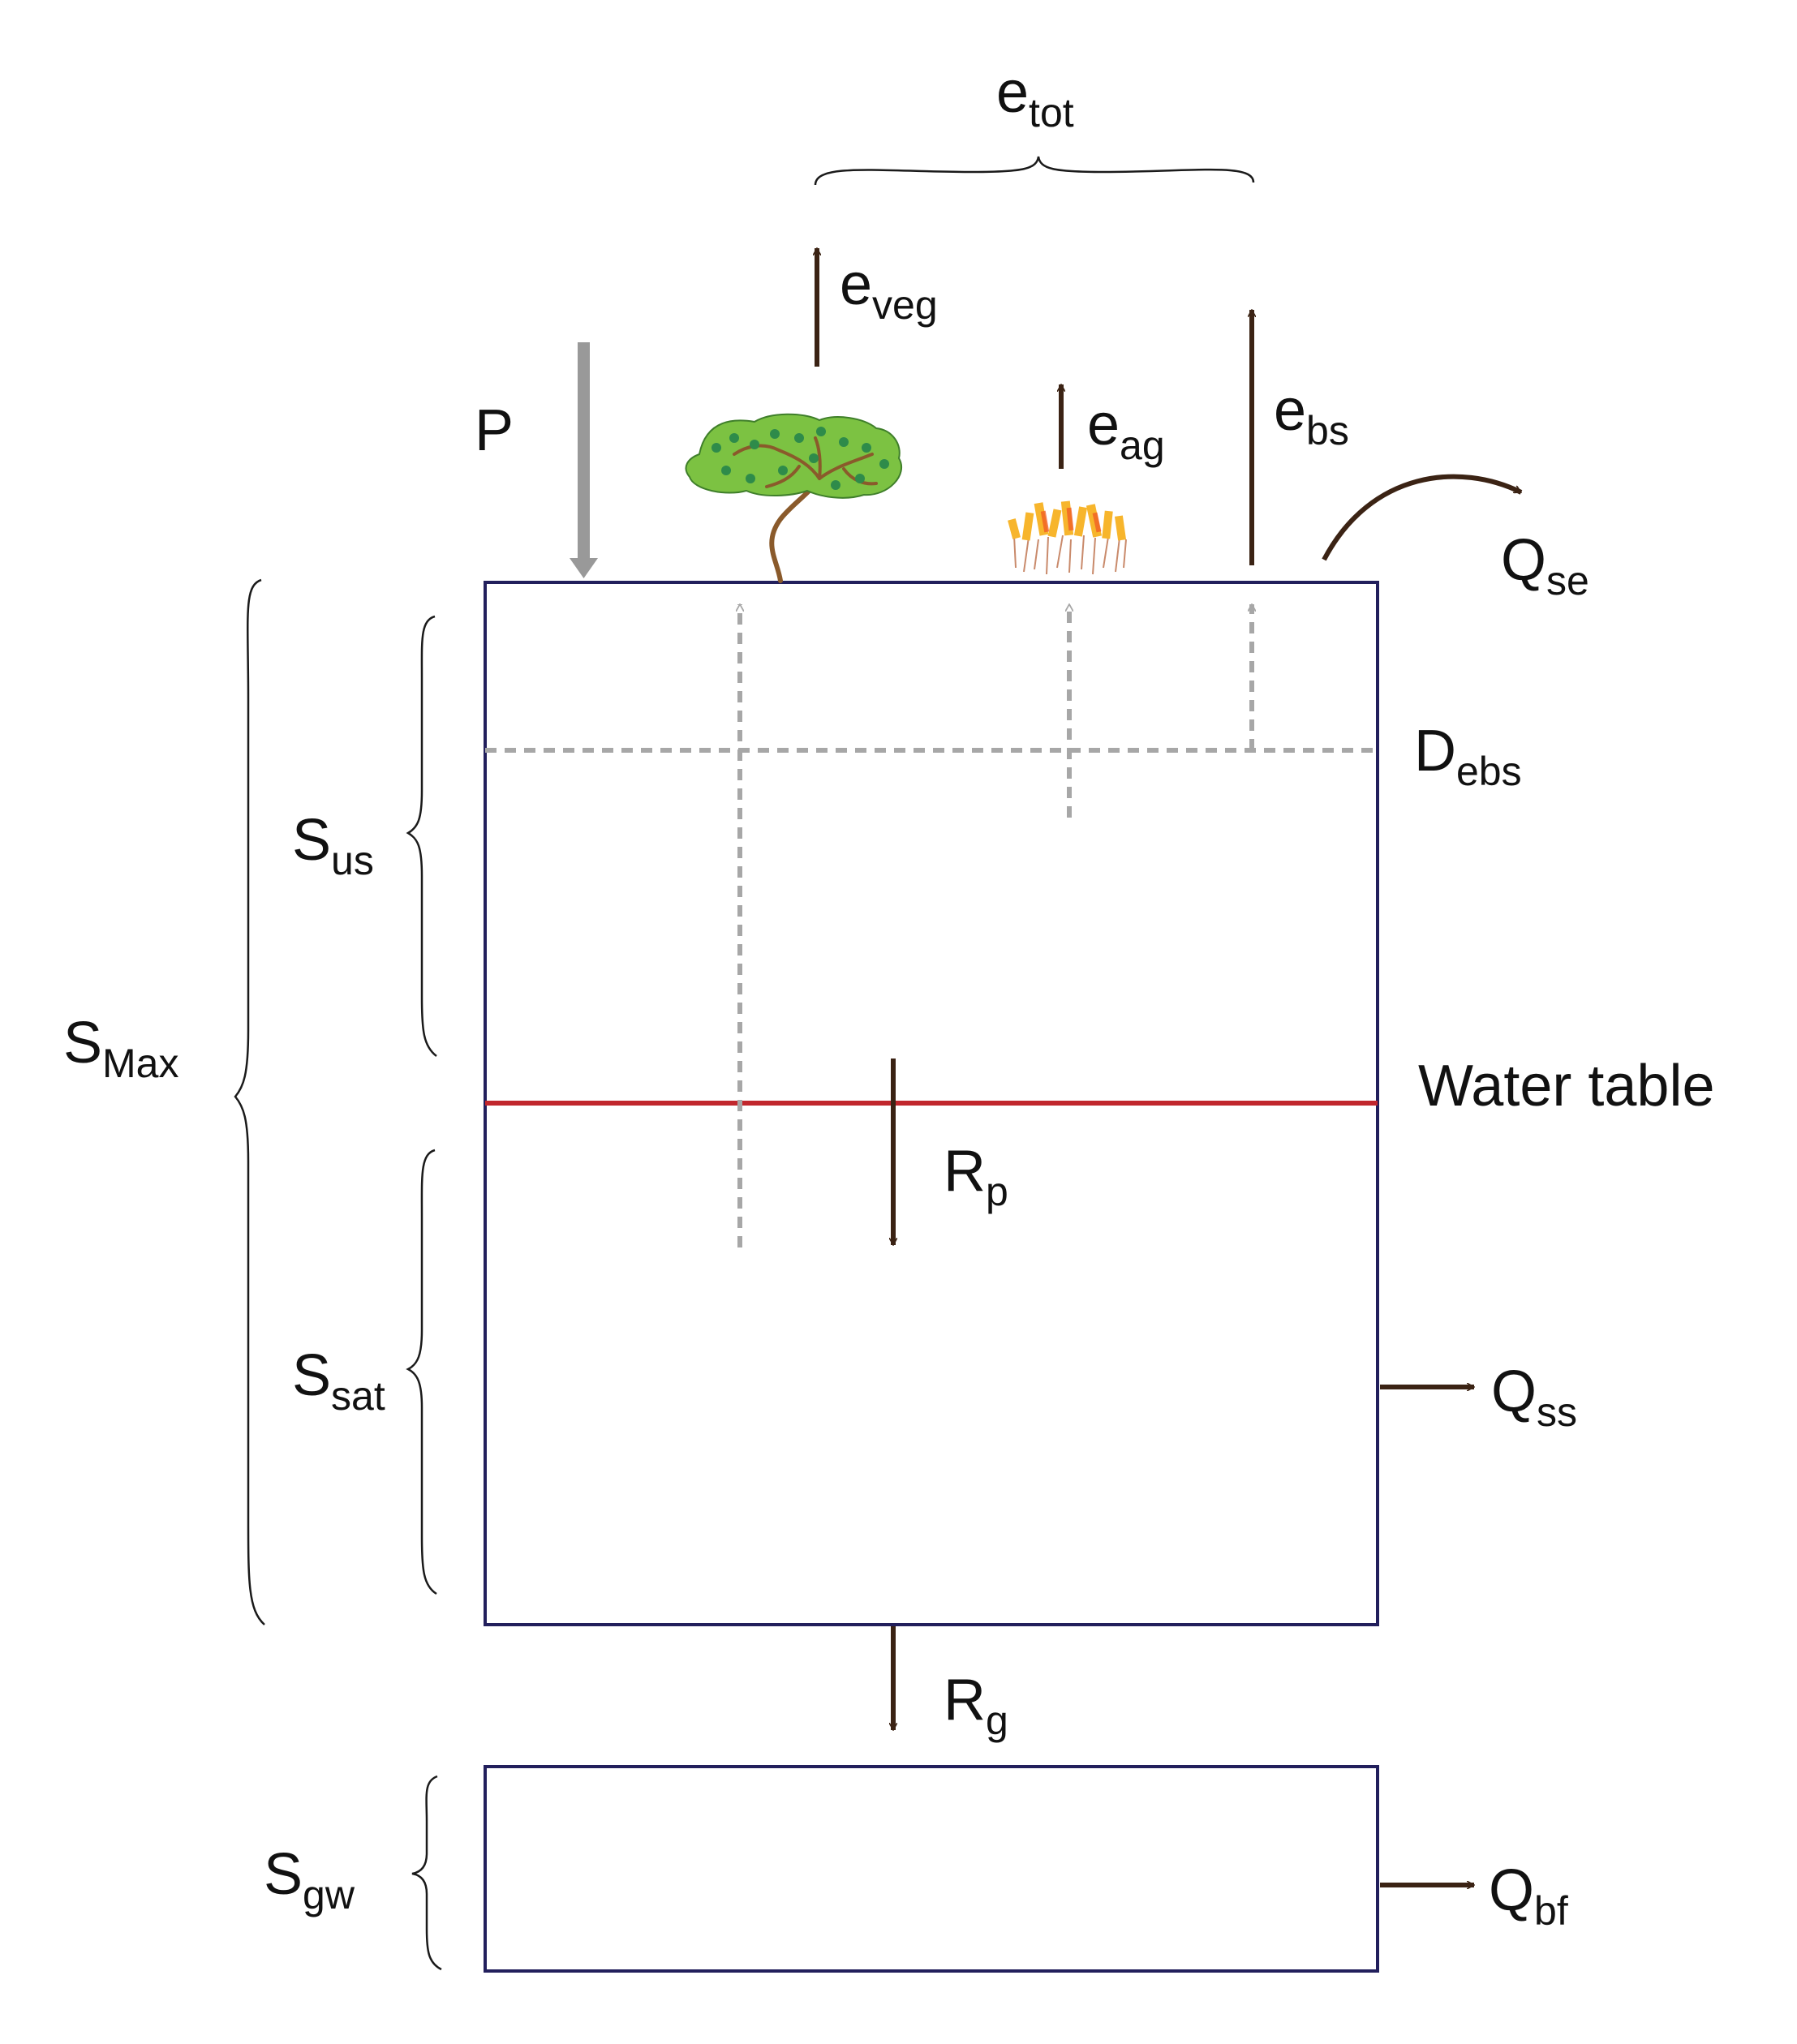 This screenshot has height=2044, width=1797. What do you see at coordinates (338, 1381) in the screenshot?
I see `s-sat-label: Ssat` at bounding box center [338, 1381].